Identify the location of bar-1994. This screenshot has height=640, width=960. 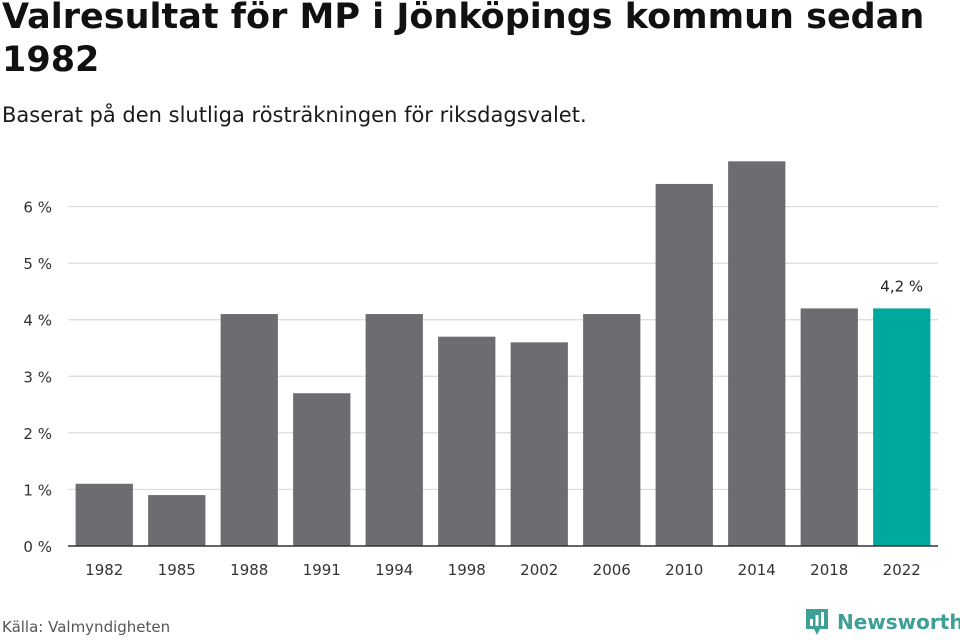
(394, 430).